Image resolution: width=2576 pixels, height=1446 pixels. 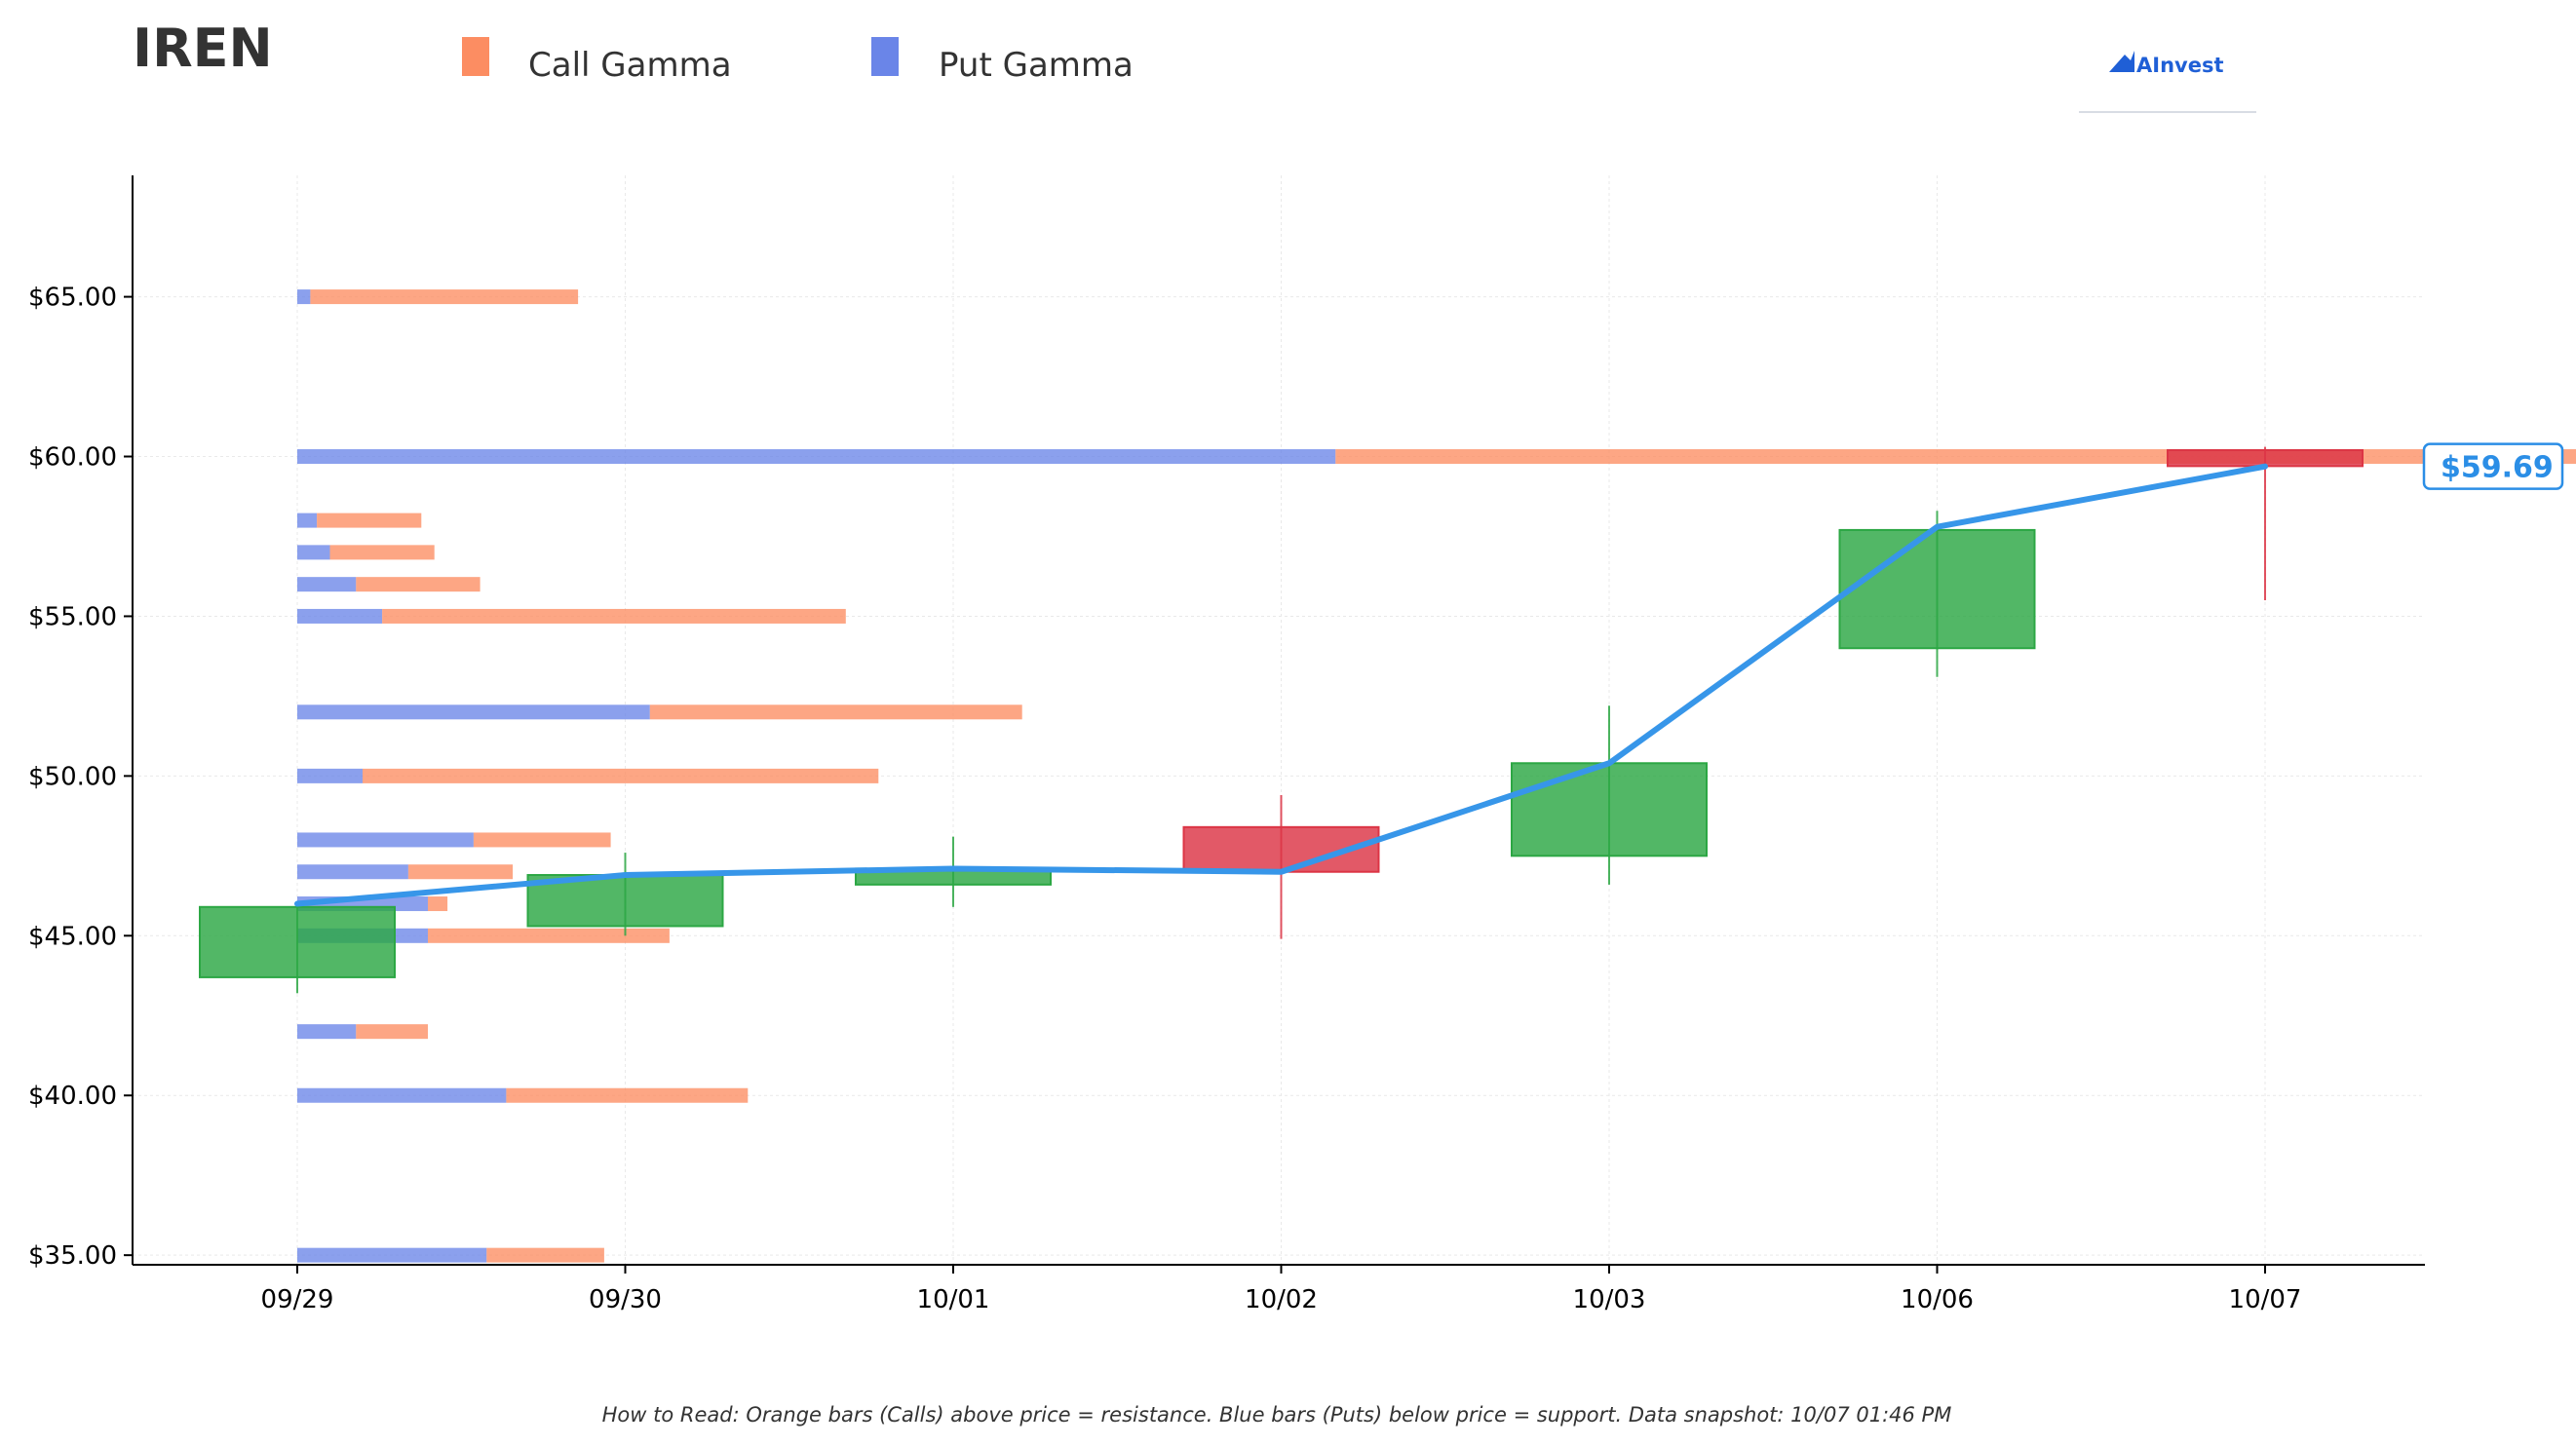 I want to click on legend-call-label: Call Gamma, so click(x=630, y=65).